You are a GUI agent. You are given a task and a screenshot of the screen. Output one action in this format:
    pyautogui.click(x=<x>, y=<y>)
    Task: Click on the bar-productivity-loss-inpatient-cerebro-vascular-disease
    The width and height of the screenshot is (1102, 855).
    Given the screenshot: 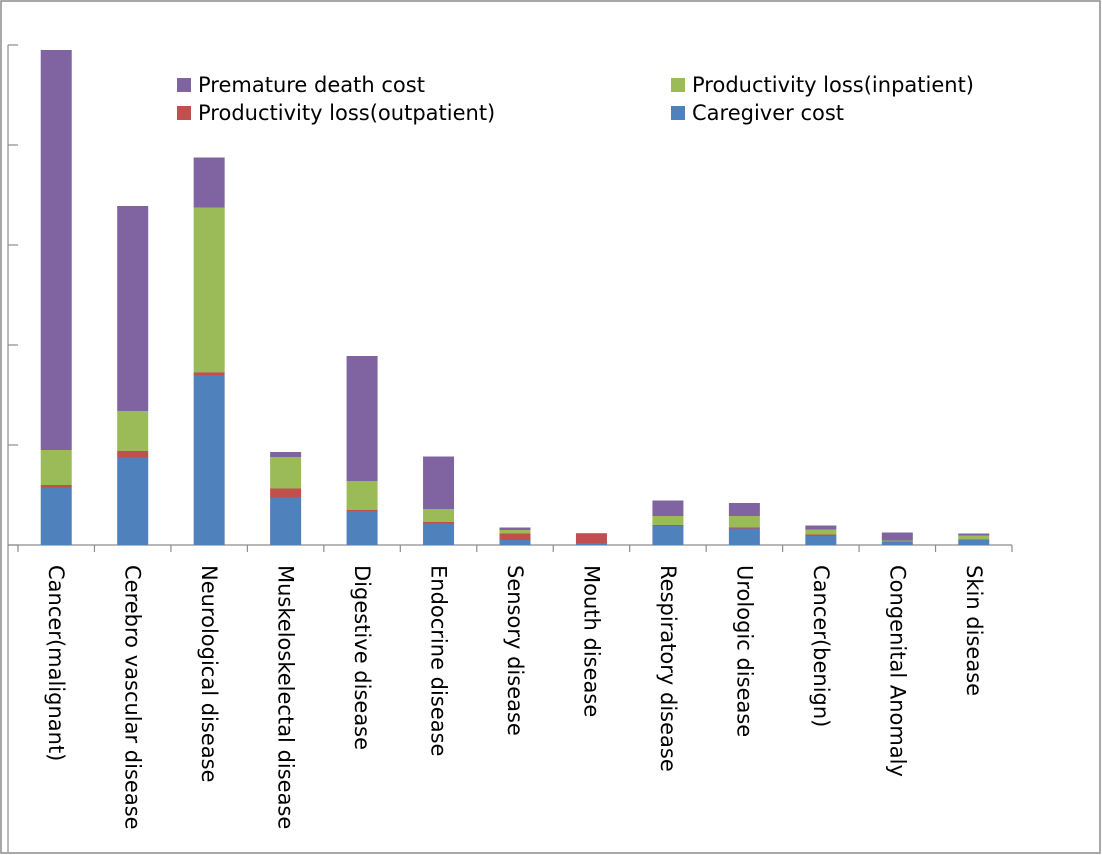 What is the action you would take?
    pyautogui.click(x=133, y=431)
    